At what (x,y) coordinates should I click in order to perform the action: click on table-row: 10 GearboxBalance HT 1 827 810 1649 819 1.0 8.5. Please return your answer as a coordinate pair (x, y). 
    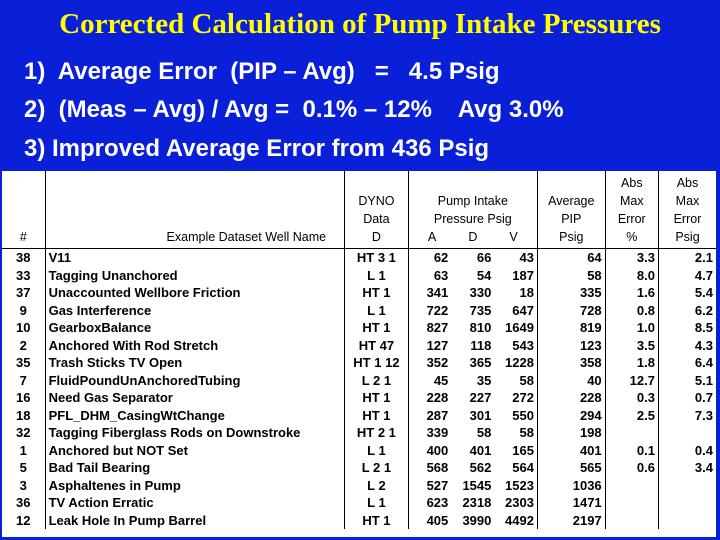
    Looking at the image, I should click on (359, 328).